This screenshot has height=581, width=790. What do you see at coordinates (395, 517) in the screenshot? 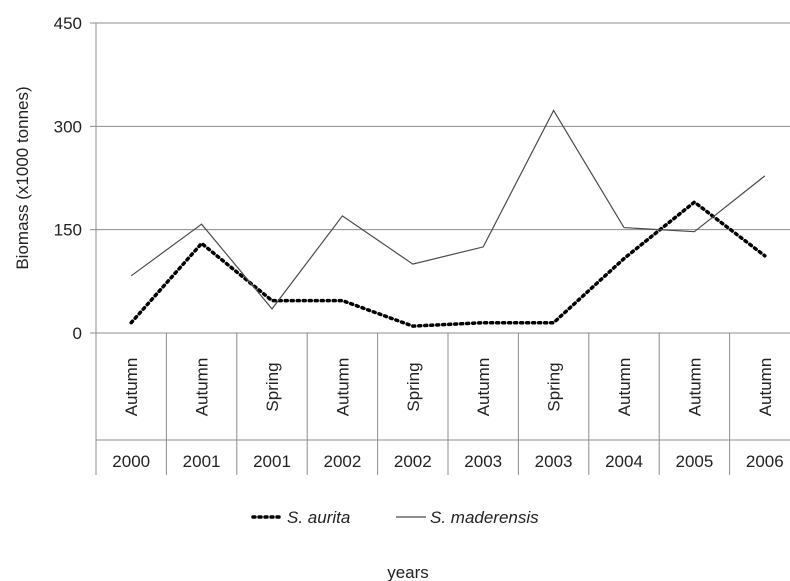
I see `legend: S. aurita S. maderensis` at bounding box center [395, 517].